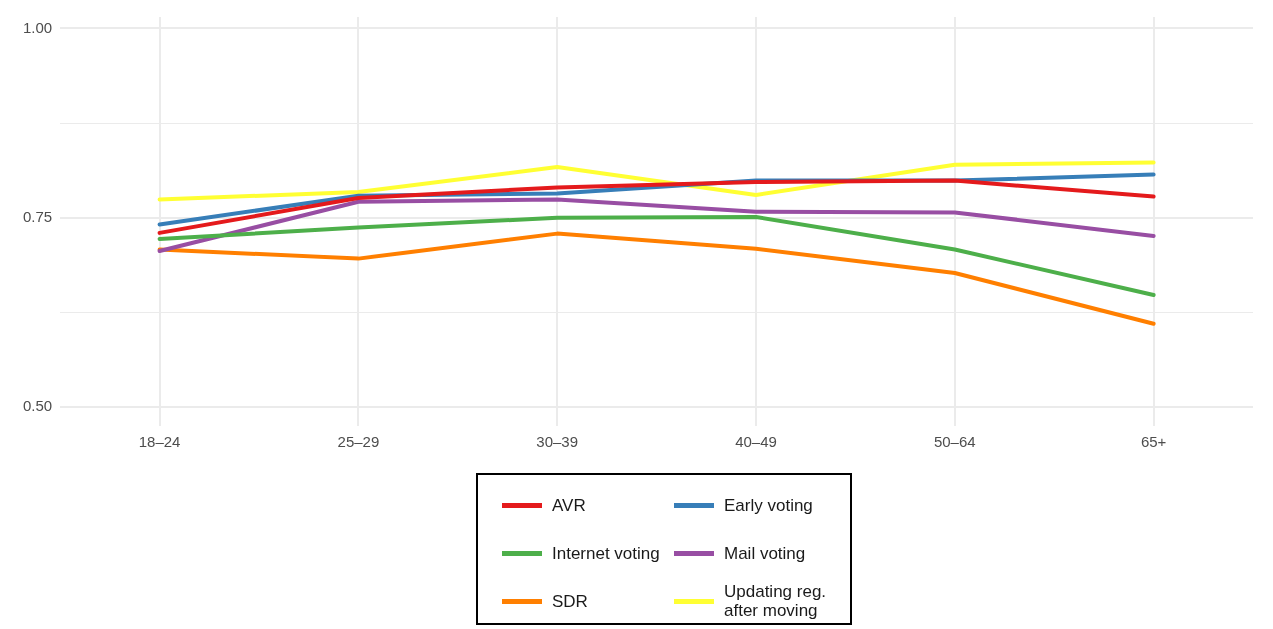 The image size is (1273, 629). I want to click on legend-label: Mail voting, so click(765, 553).